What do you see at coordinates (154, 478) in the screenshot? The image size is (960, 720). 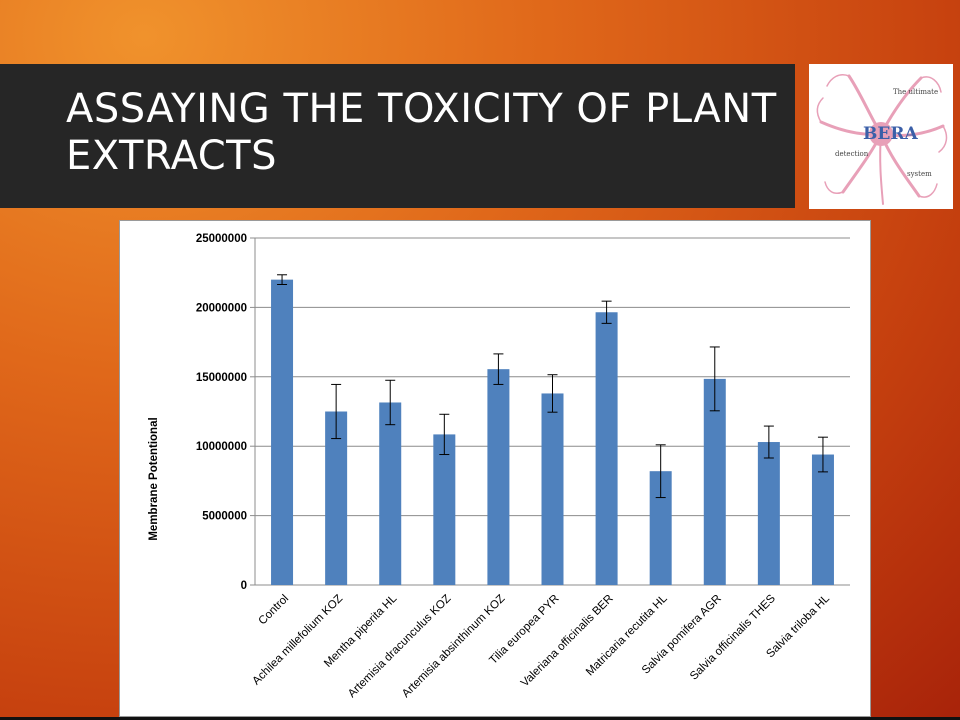 I see `y-axis-label: Membrane Potentional` at bounding box center [154, 478].